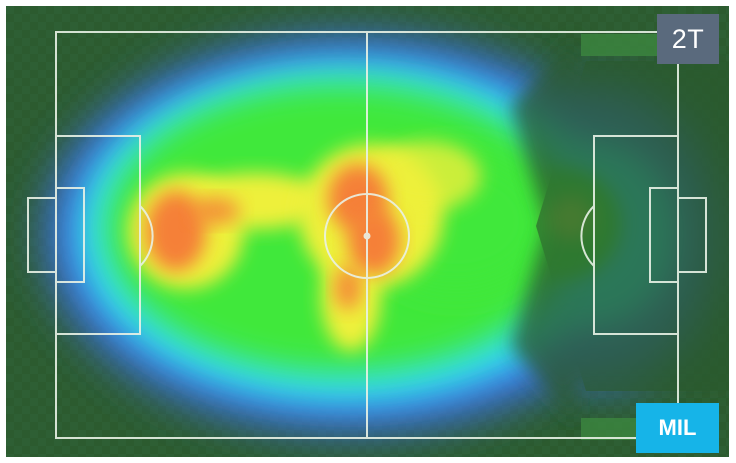 This screenshot has height=463, width=736. Describe the element at coordinates (42, 235) in the screenshot. I see `left-goal` at that location.